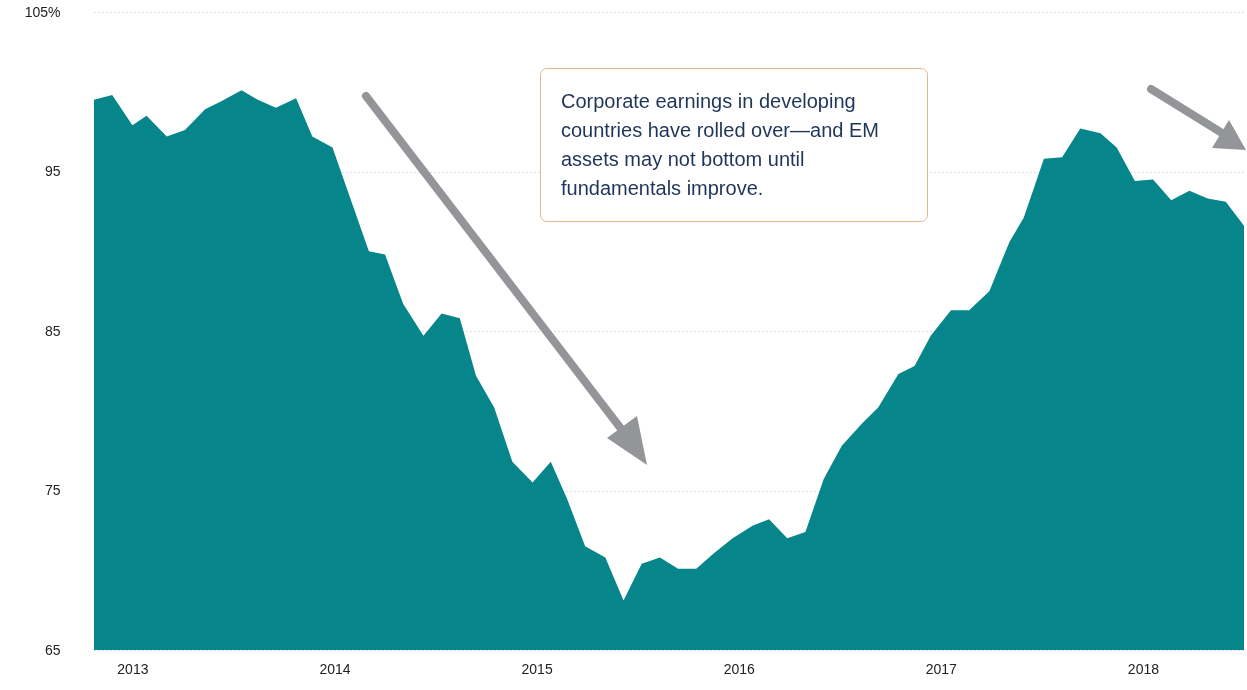 The width and height of the screenshot is (1247, 690). I want to click on x-tick-label: 2014, so click(335, 668).